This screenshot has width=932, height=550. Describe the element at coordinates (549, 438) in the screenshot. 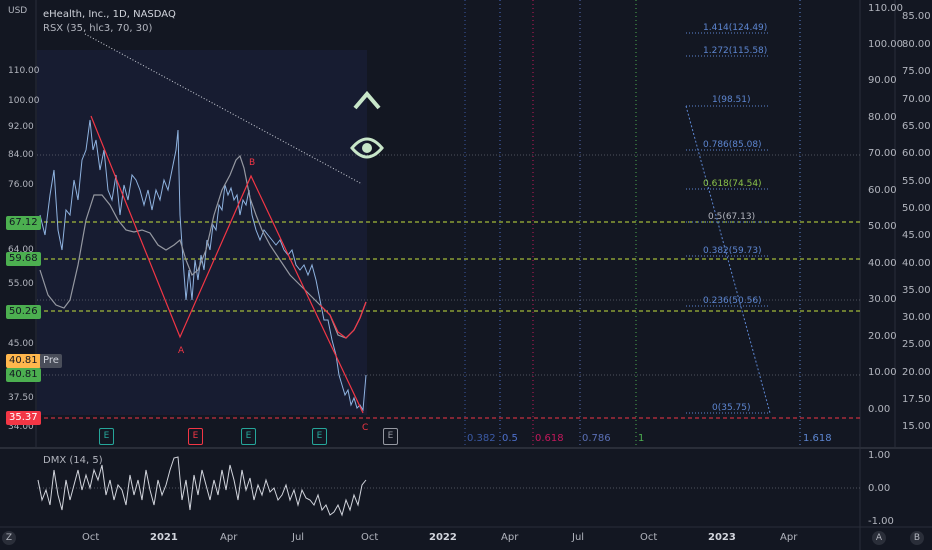

I see `fib-time-label: 0.618` at that location.